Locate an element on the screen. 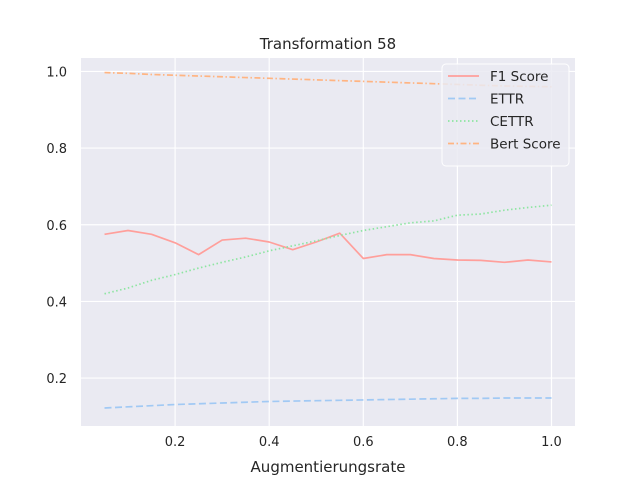 This screenshot has height=480, width=640. x-tick-label: 0.8 is located at coordinates (457, 442).